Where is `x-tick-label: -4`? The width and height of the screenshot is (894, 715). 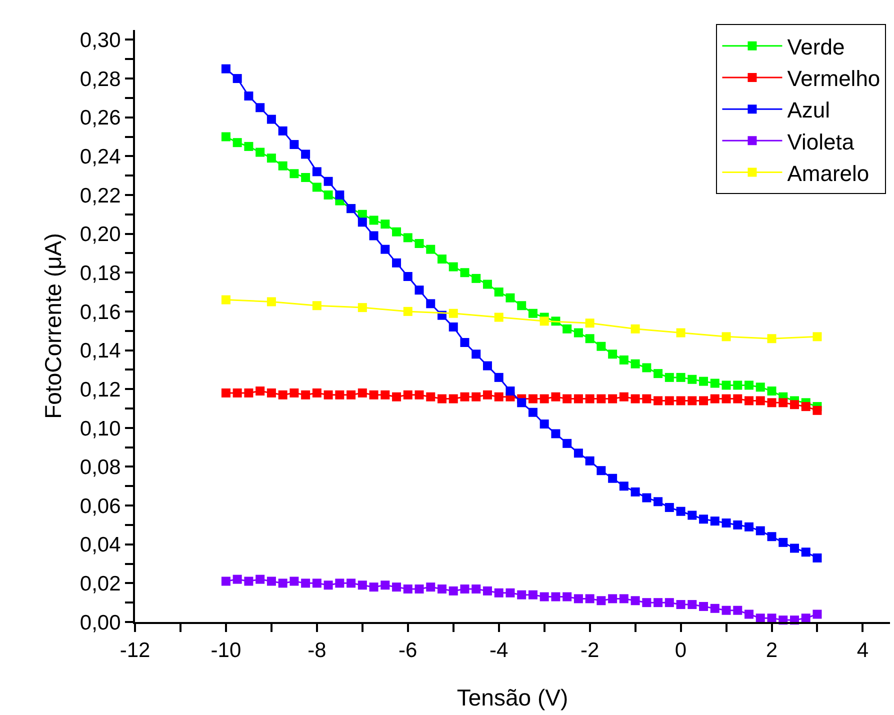
x-tick-label: -4 is located at coordinates (499, 650).